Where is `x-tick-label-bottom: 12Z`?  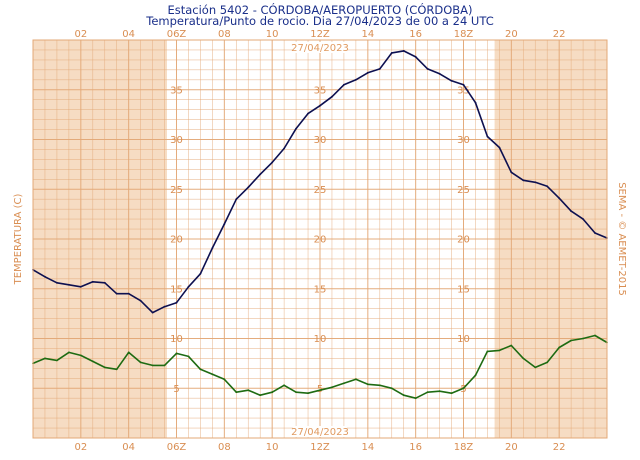 x-tick-label-bottom: 12Z is located at coordinates (320, 447).